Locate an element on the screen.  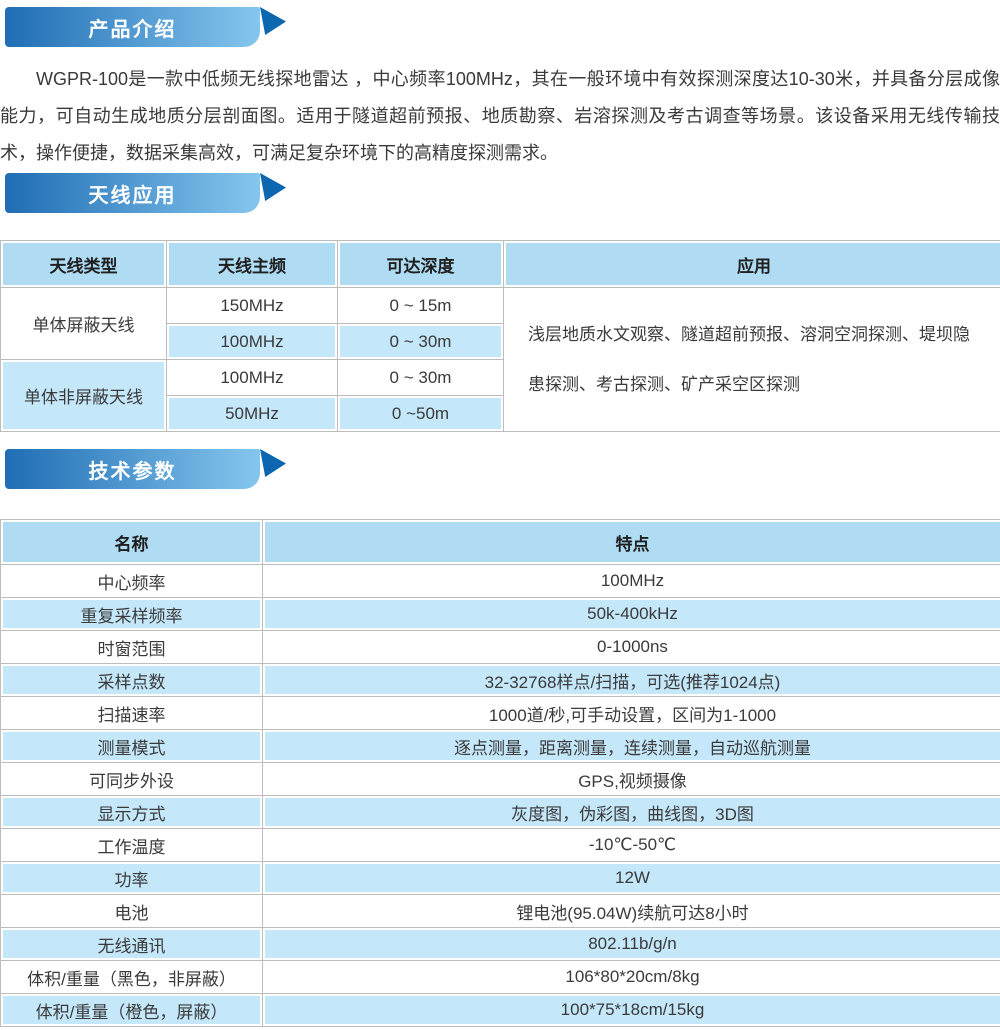
spec-value-cell: 逐点测量，距离测量，连续测量，自动巡航测量 is located at coordinates (631, 746).